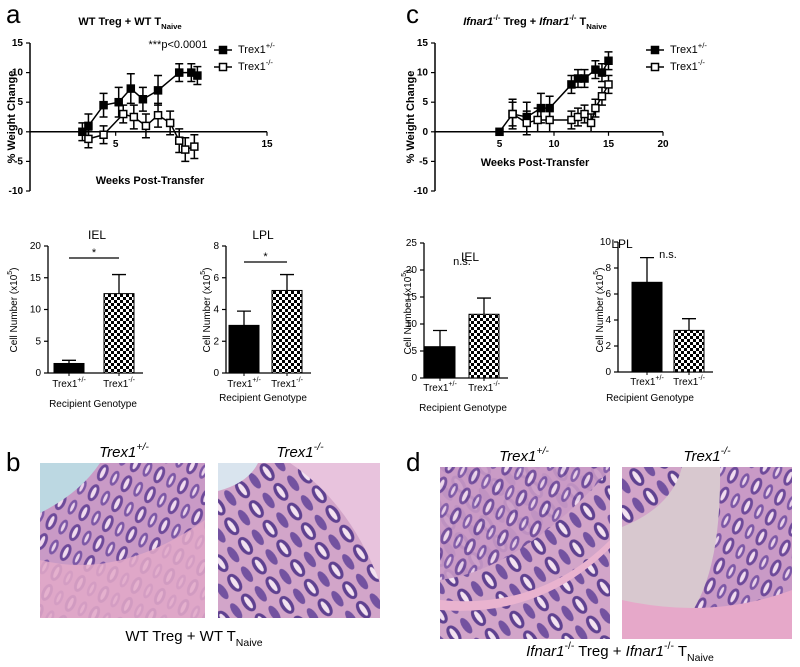  What do you see at coordinates (130, 23) in the screenshot?
I see `chart-title: WT Treg + WT TNaive` at bounding box center [130, 23].